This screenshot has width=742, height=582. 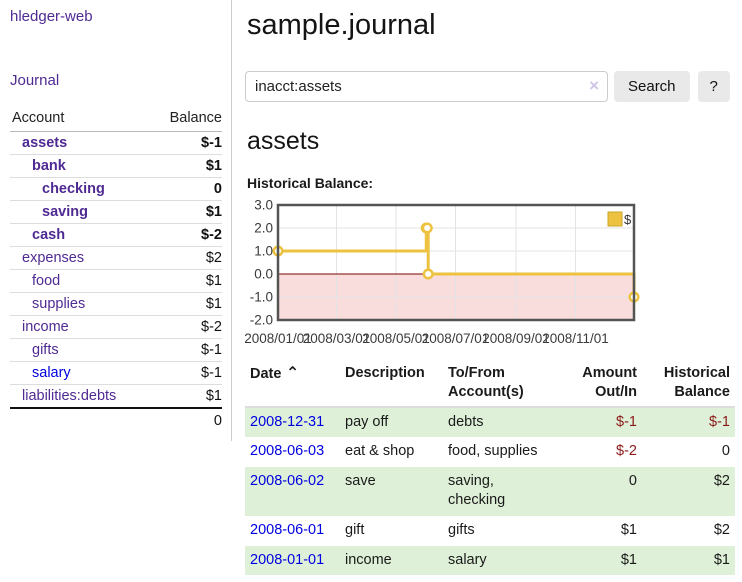 I want to click on svg-text: -2.0, so click(x=261, y=320).